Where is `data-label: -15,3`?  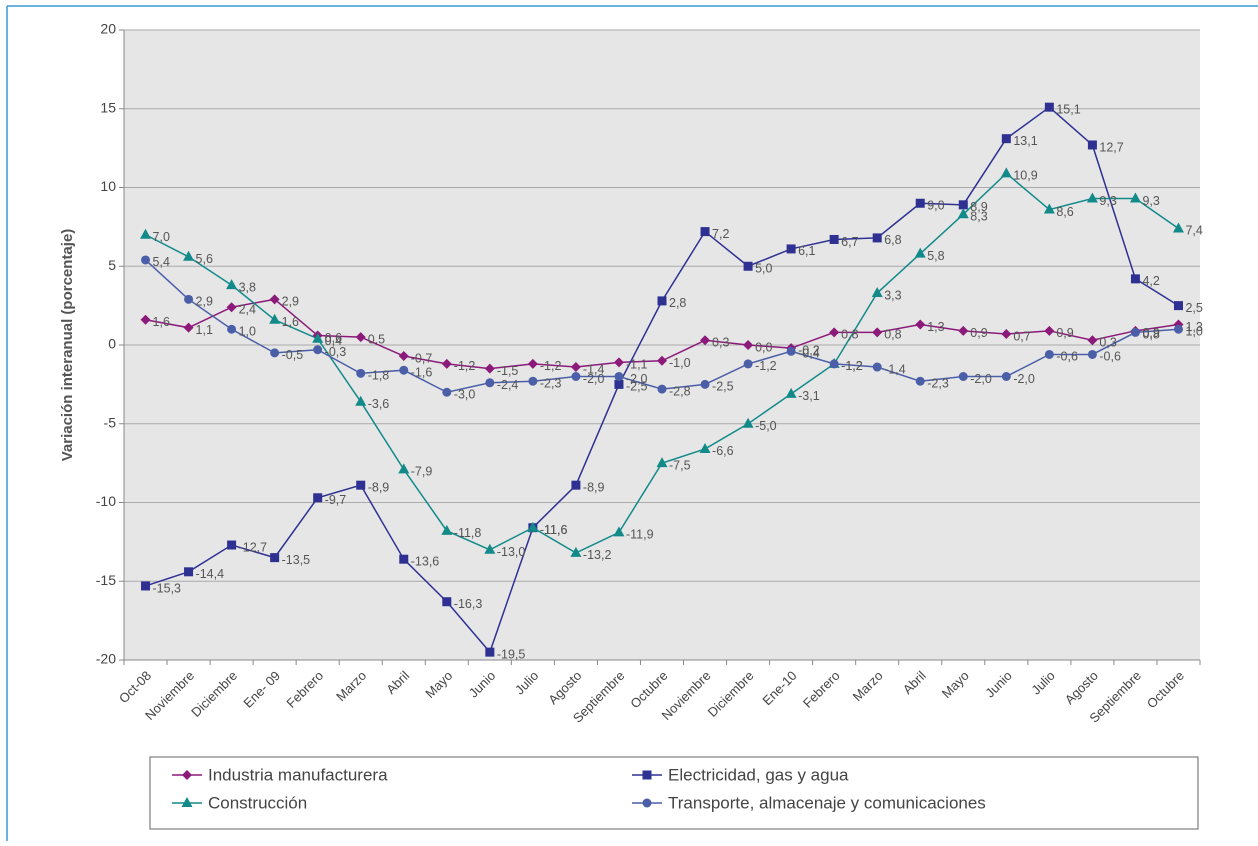
data-label: -15,3 is located at coordinates (167, 588).